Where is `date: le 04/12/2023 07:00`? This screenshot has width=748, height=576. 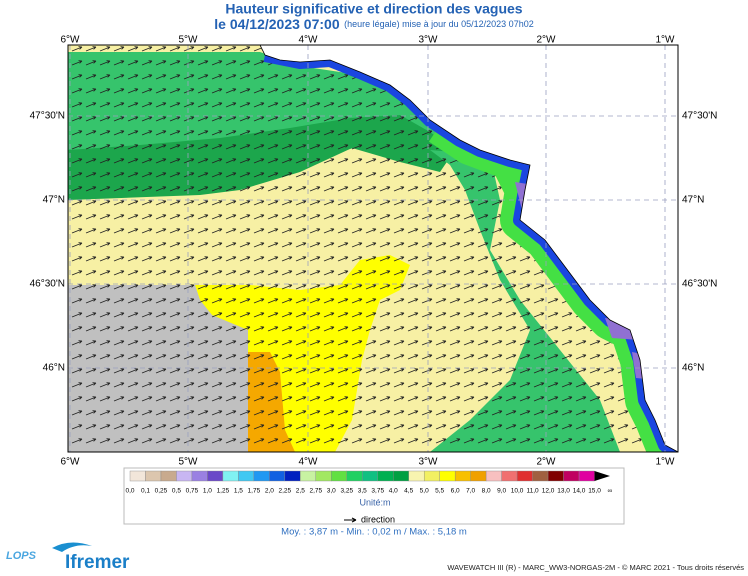
date: le 04/12/2023 07:00 is located at coordinates (277, 24).